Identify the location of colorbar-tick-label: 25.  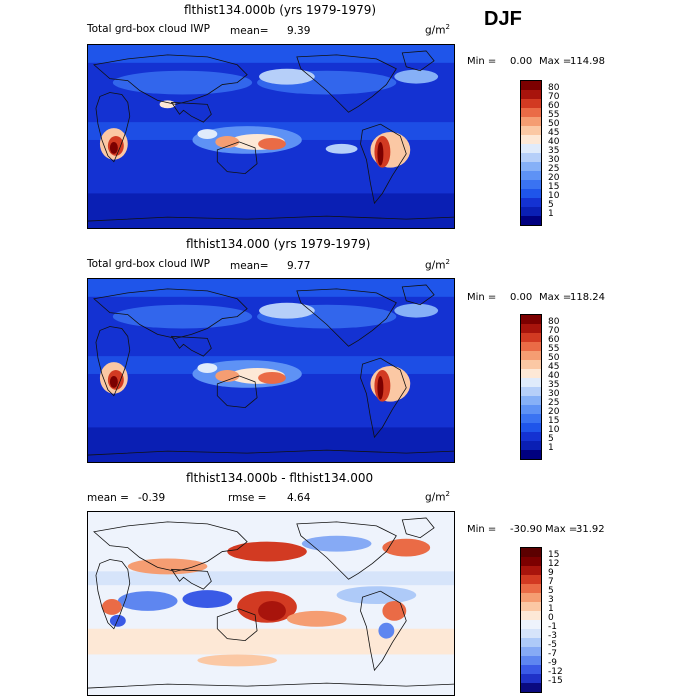
(554, 169).